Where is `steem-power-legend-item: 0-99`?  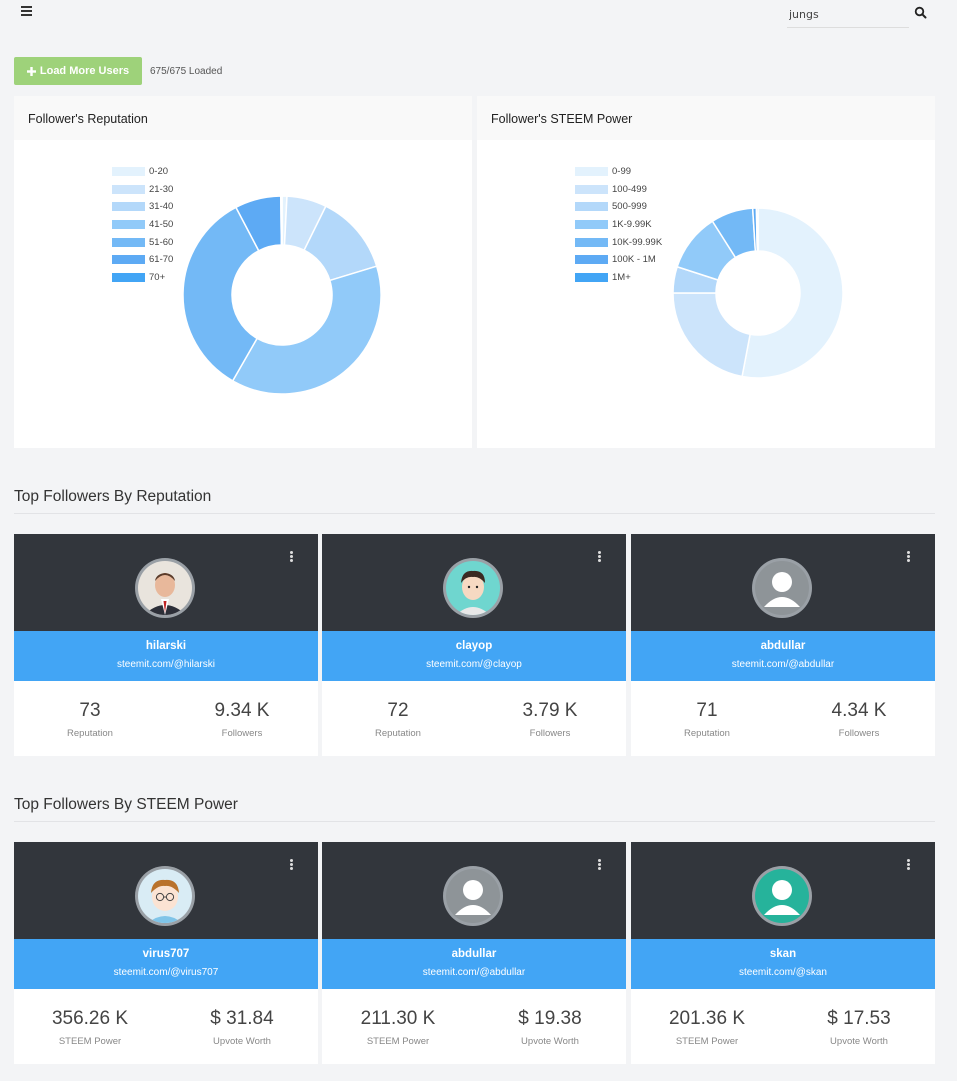 steem-power-legend-item: 0-99 is located at coordinates (618, 172).